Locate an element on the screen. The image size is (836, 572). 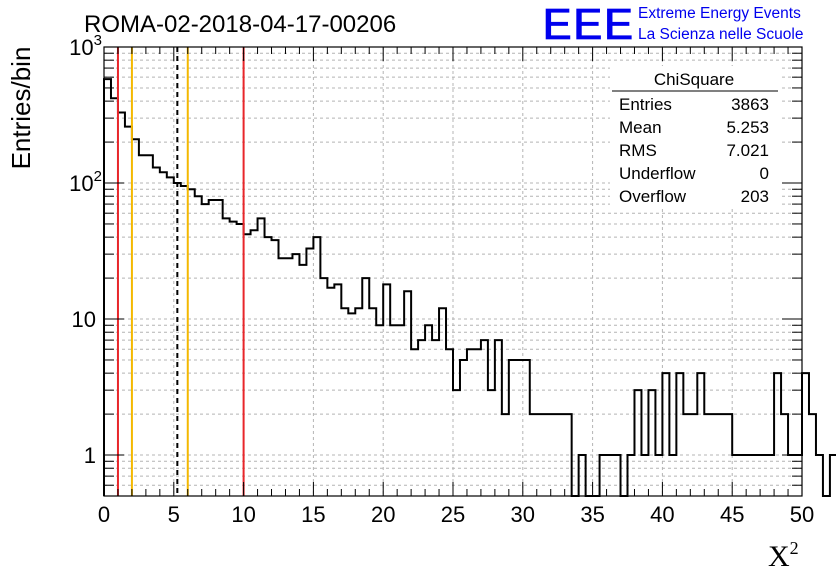
x-tick-label: 35 is located at coordinates (592, 514).